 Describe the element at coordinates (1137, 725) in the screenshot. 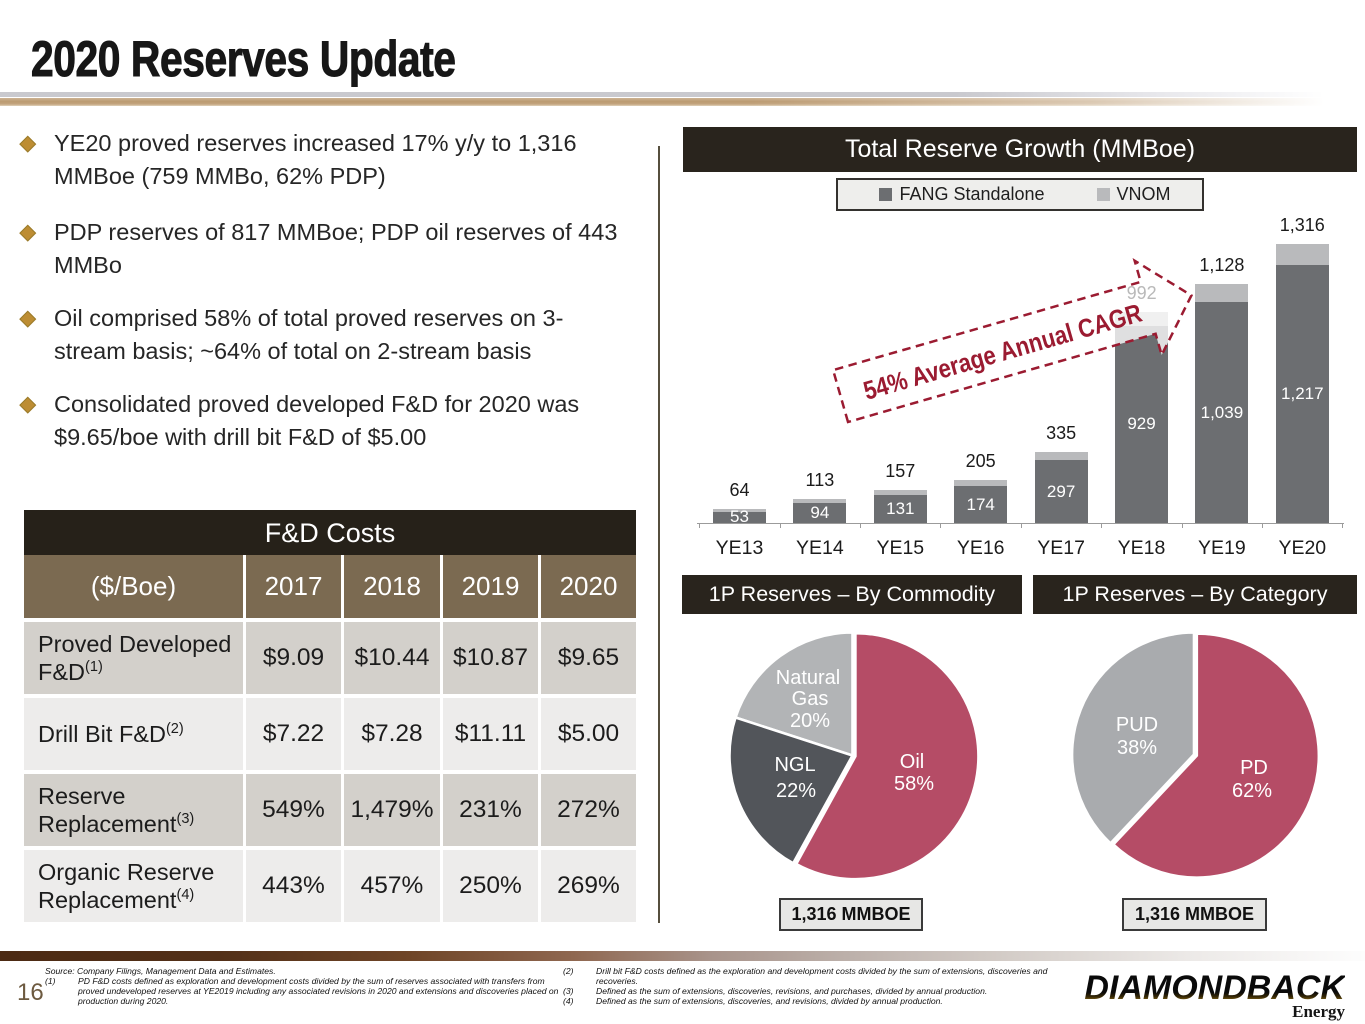

I see `svg-text: PUD` at that location.